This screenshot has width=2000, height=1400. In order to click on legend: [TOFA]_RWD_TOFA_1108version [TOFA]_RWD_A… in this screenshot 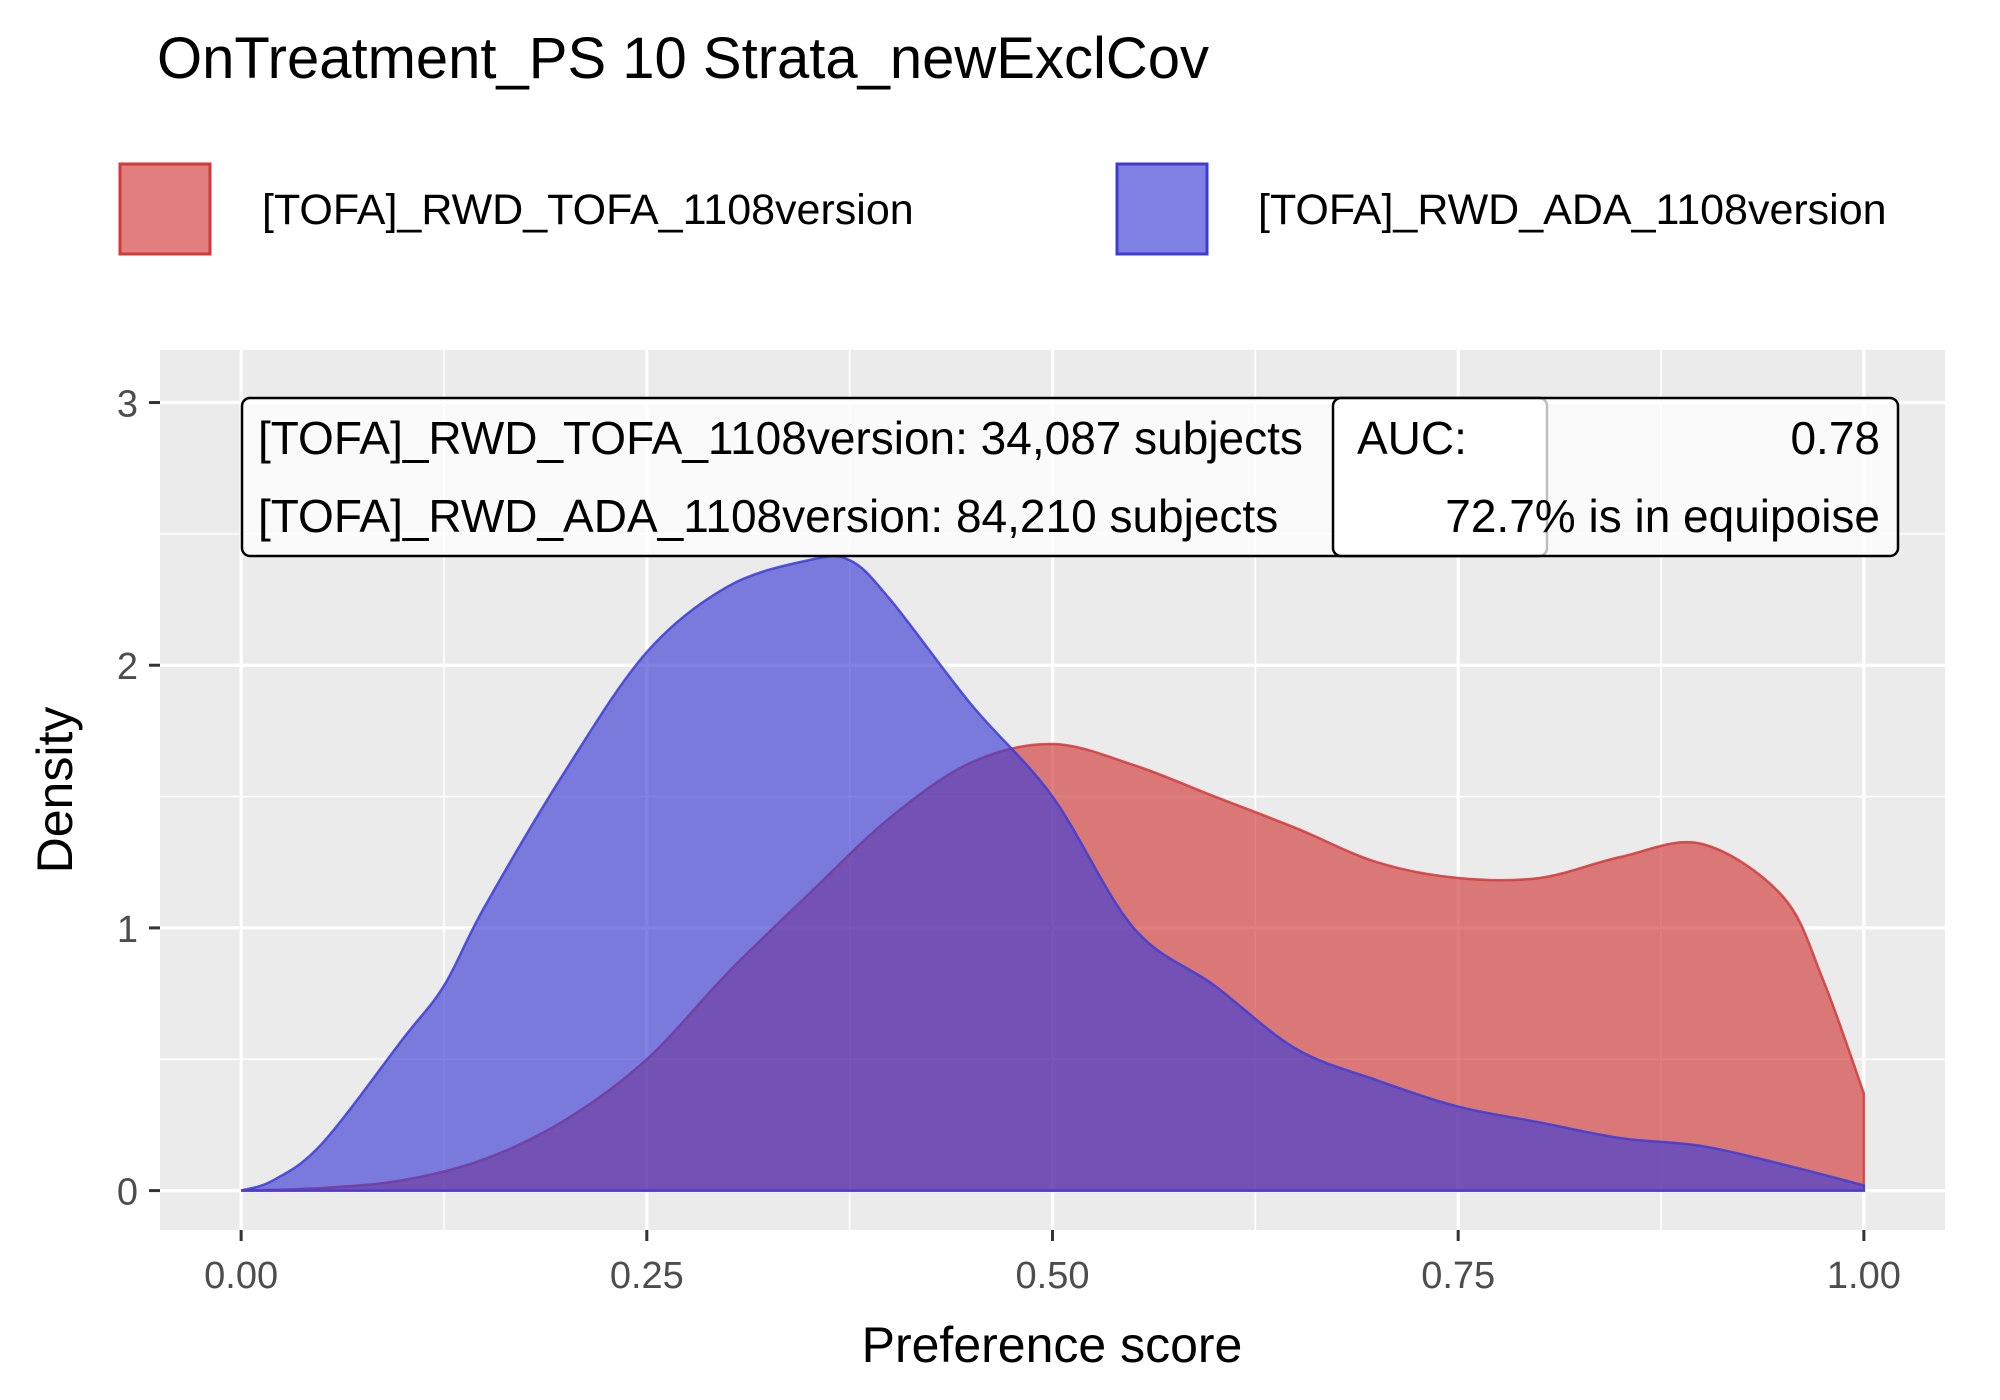, I will do `click(1002, 209)`.